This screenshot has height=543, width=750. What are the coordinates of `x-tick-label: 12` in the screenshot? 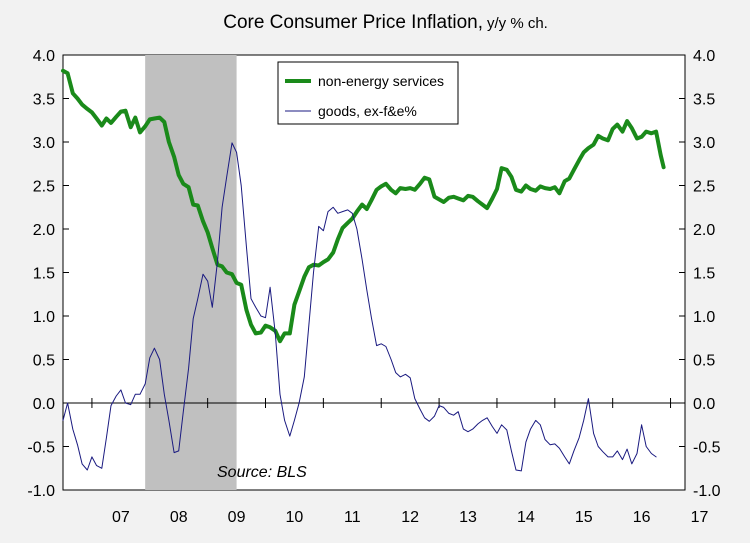 It's located at (410, 517).